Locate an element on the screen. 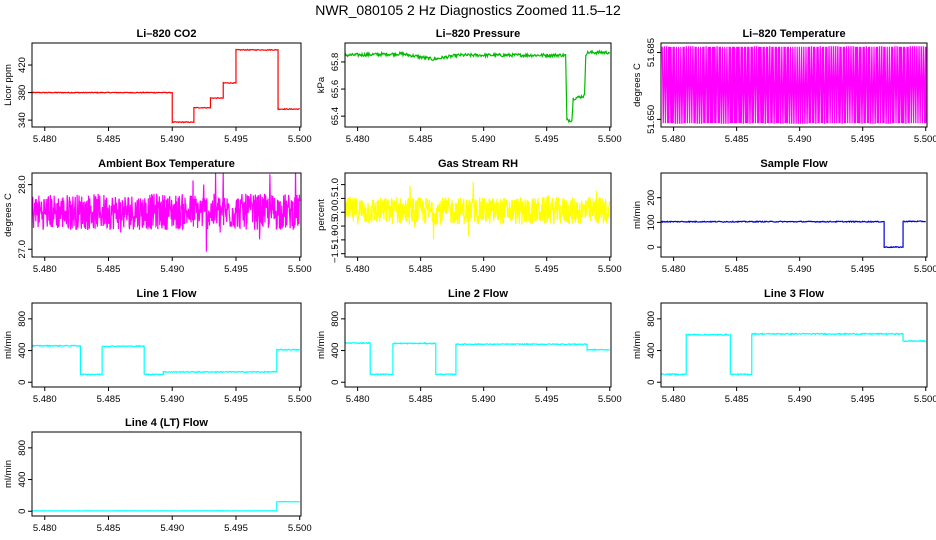  y-tick-label: 0.5 is located at coordinates (335, 198).